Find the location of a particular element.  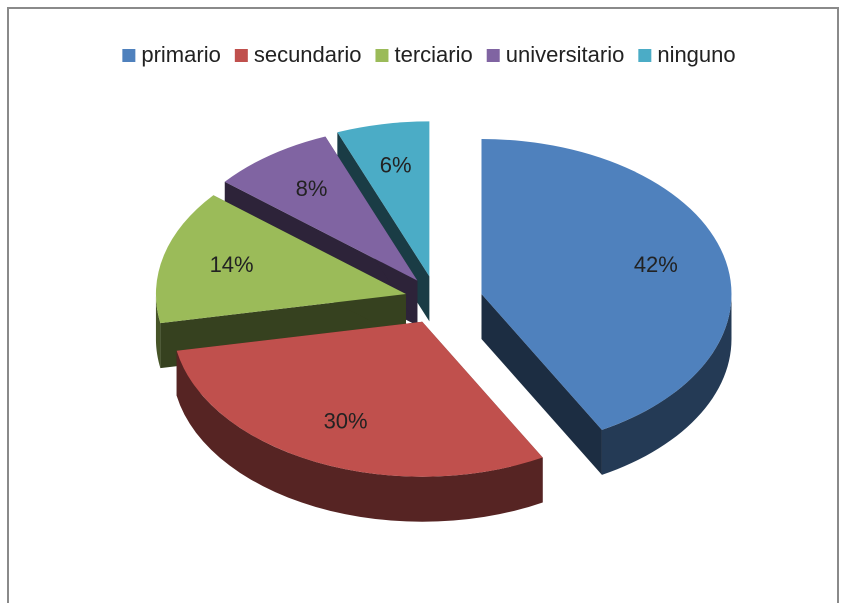

legend-label: secundario is located at coordinates (308, 54).